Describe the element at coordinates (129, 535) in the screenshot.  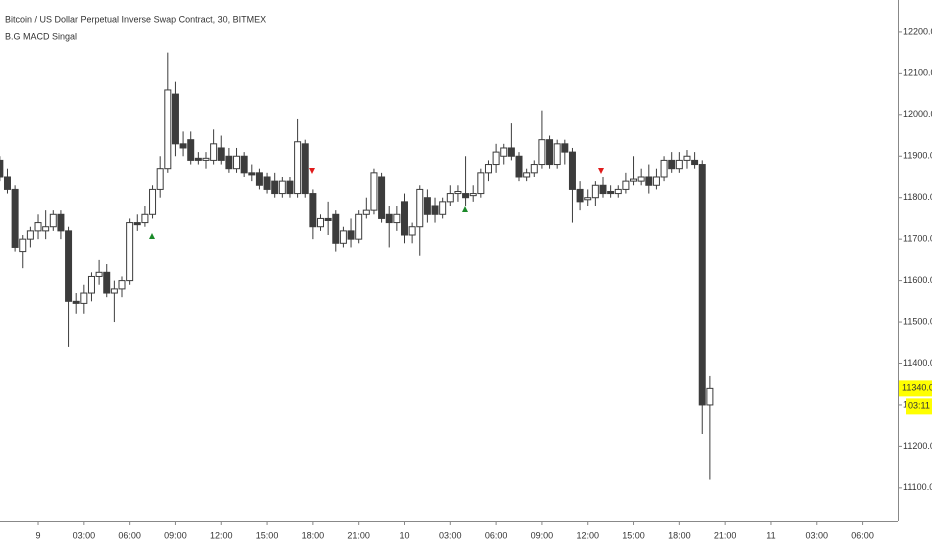
I see `x-tick-label: 06:00` at that location.